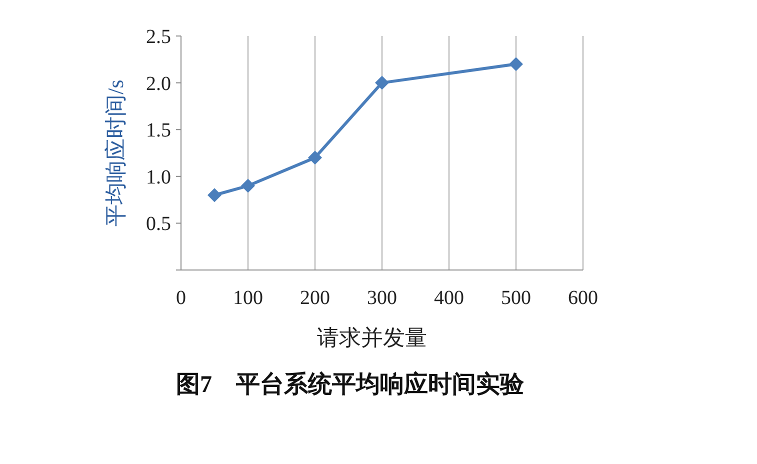 The image size is (757, 464). What do you see at coordinates (158, 177) in the screenshot?
I see `y-tick-label: 1.0` at bounding box center [158, 177].